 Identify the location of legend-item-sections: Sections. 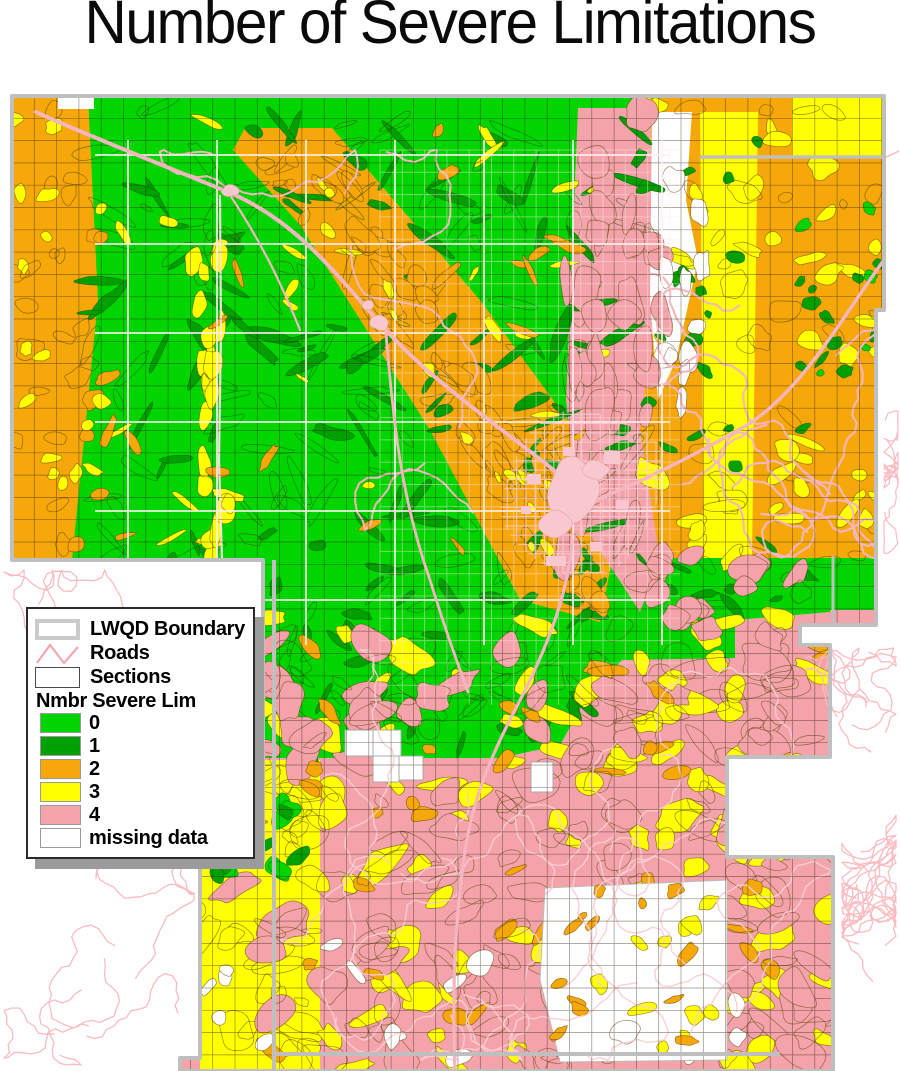
(142, 677).